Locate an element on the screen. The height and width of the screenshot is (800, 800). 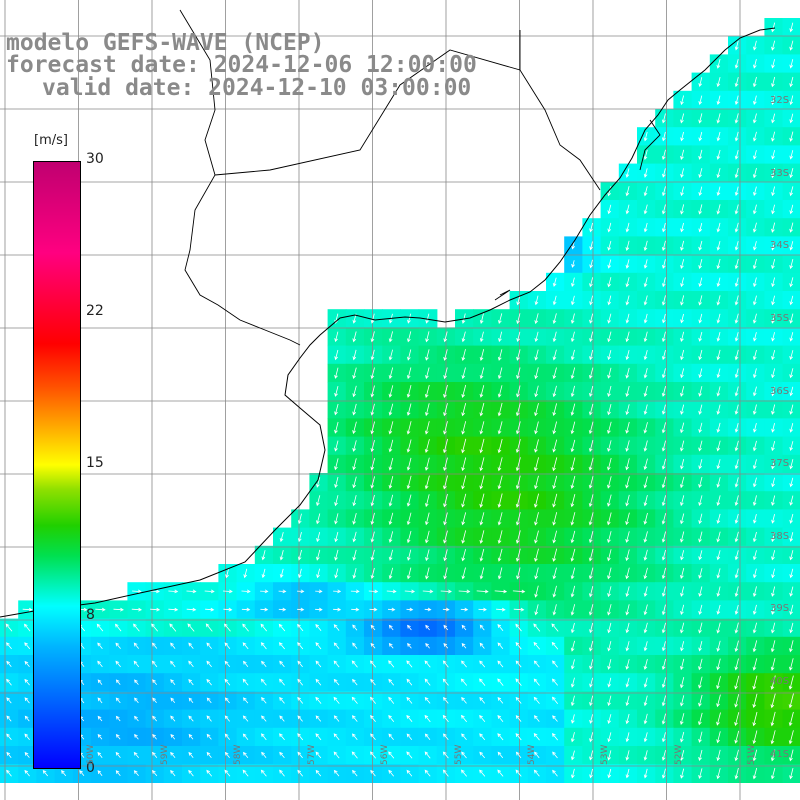
lon-label: 51W is located at coordinates (752, 754).